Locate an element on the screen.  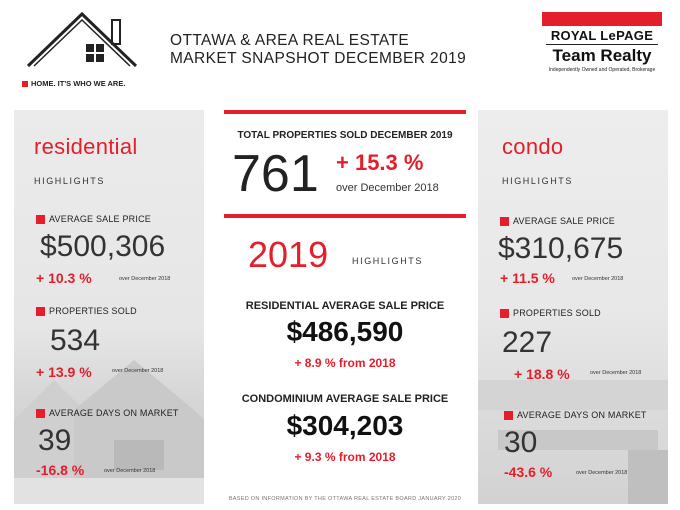
res-dom-label-text: AVERAGE DAYS ON MARKET is located at coordinates (114, 413).